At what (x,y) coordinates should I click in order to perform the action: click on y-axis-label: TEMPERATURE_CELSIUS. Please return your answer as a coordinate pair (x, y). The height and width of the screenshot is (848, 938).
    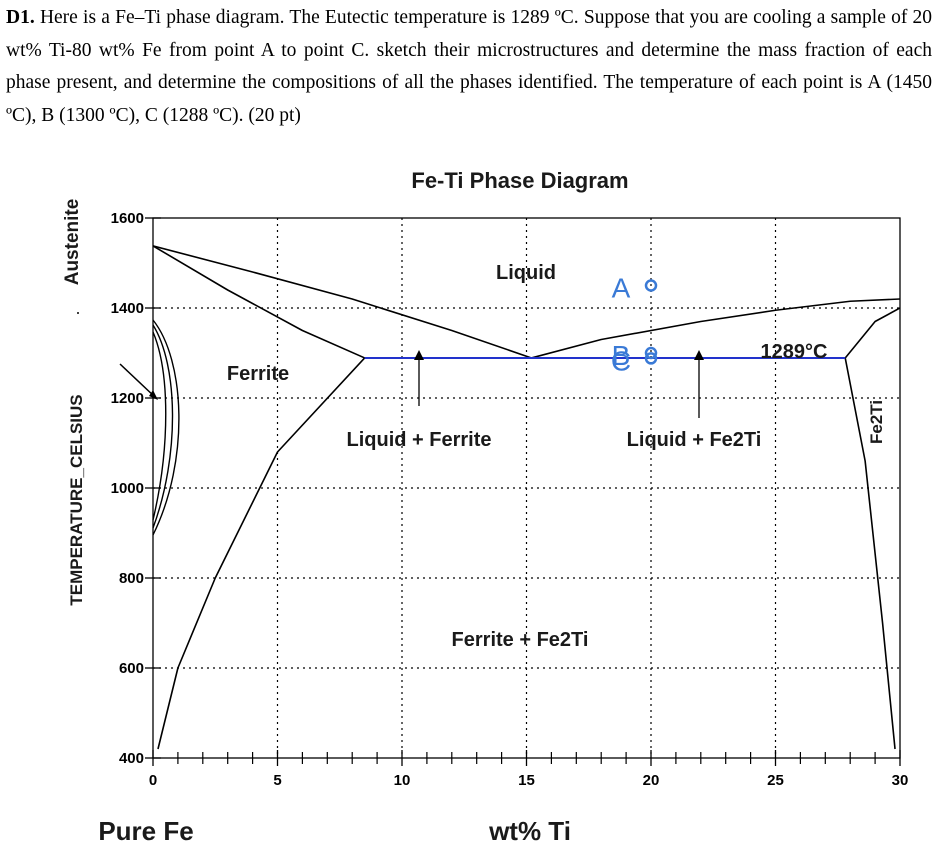
    Looking at the image, I should click on (76, 499).